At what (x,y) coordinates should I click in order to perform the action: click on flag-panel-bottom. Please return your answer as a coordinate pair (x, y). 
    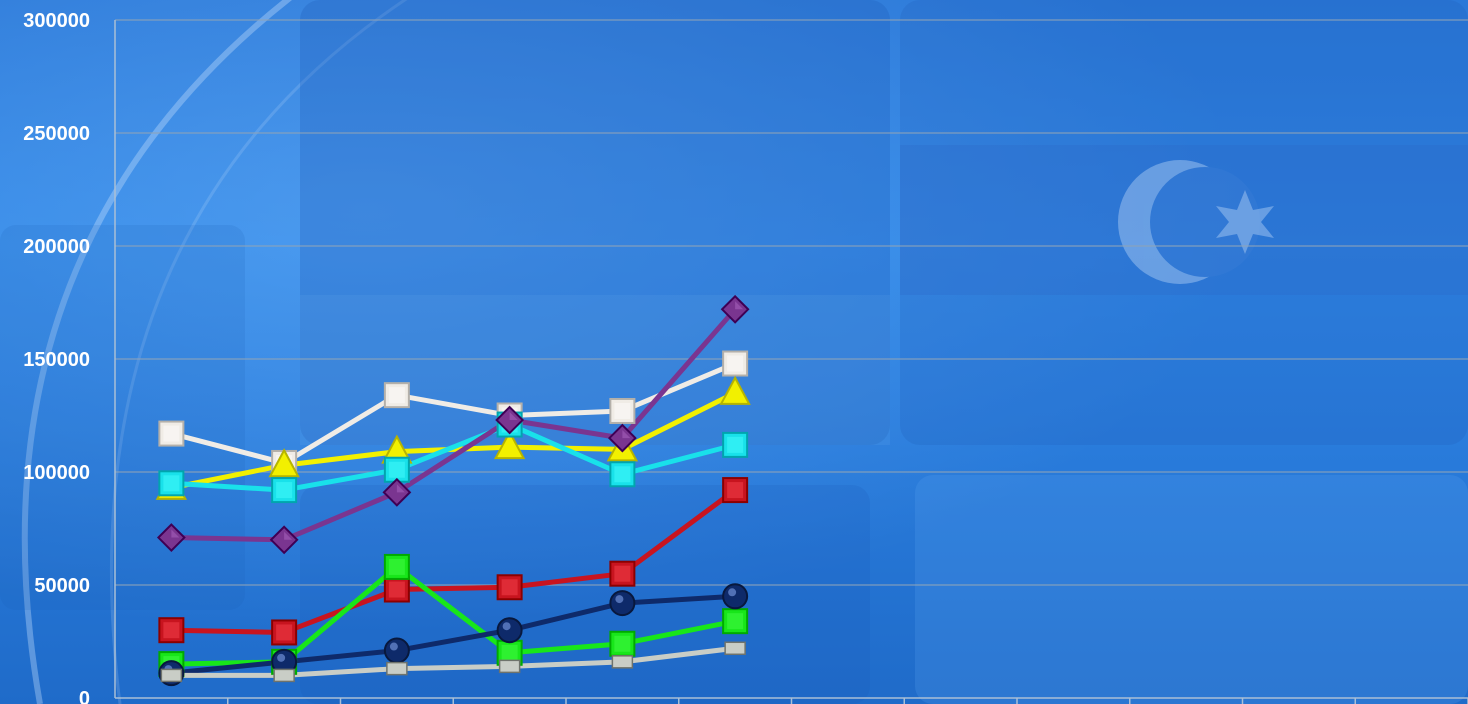
    Looking at the image, I should click on (1191, 589).